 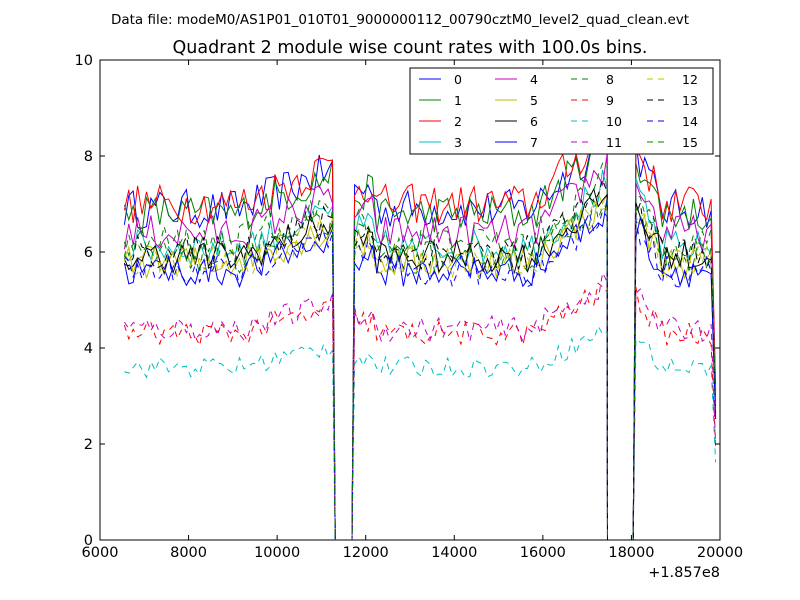 I want to click on legend-label: 10, so click(x=614, y=121).